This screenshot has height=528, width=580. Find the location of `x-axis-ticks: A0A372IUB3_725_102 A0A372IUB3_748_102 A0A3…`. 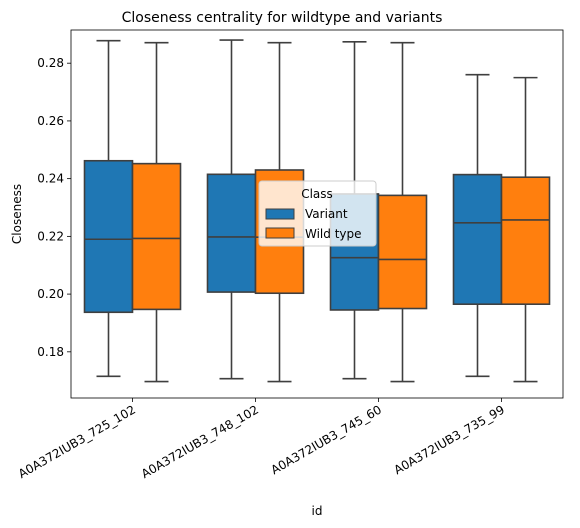

x-axis-ticks: A0A372IUB3_725_102 A0A372IUB3_748_102 A0A3… is located at coordinates (261, 439).